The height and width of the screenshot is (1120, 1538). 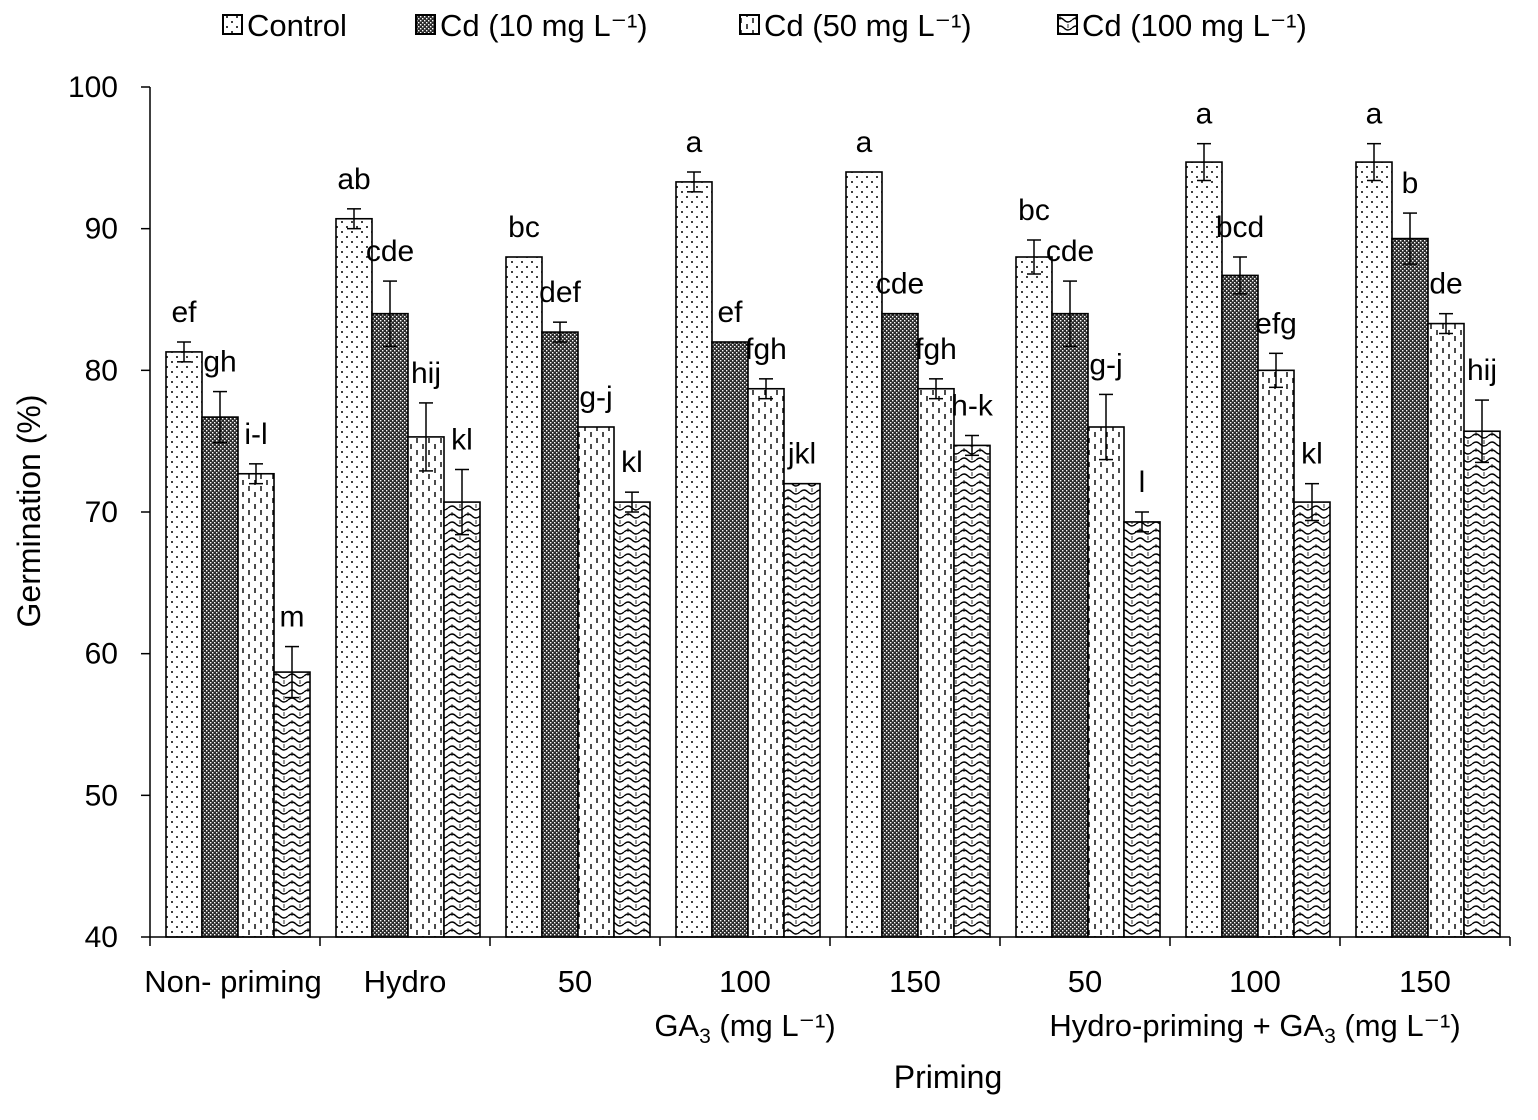 I want to click on x-axis-title: Priming, so click(x=948, y=1077).